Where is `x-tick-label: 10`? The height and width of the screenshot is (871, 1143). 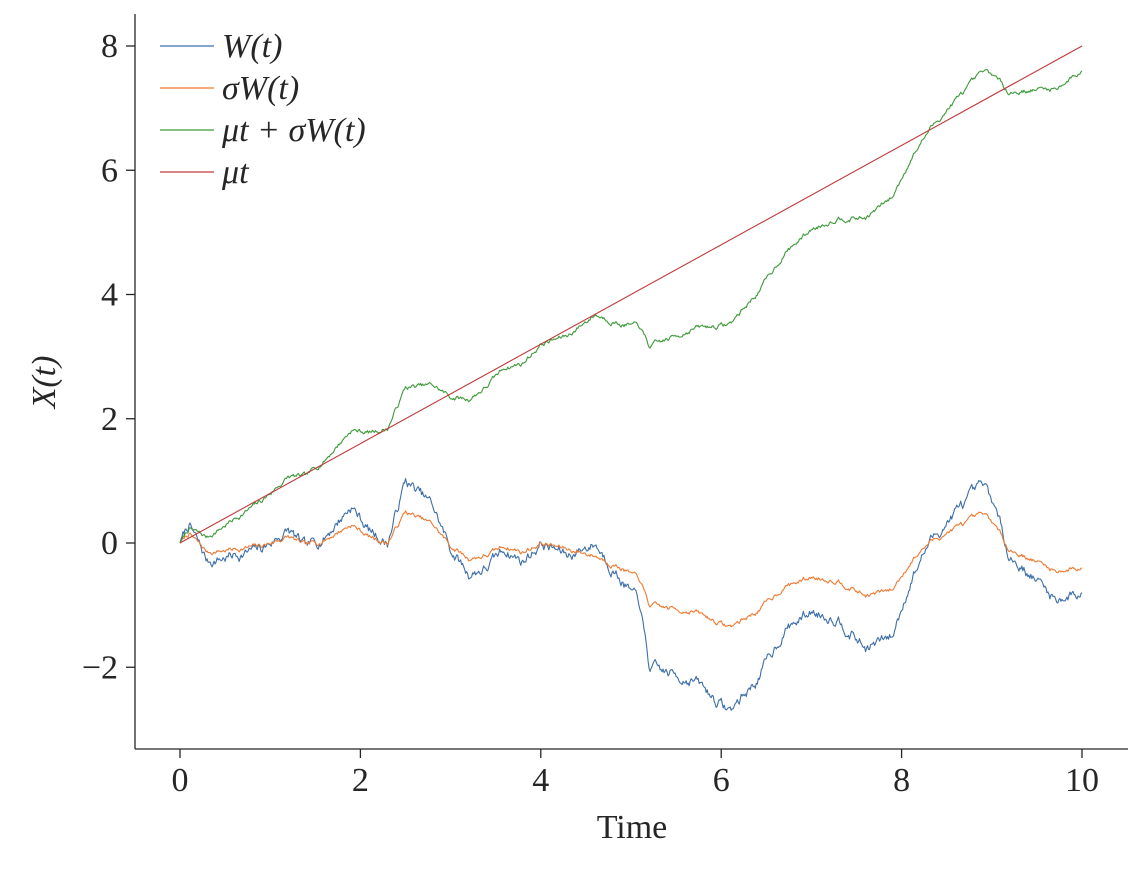
x-tick-label: 10 is located at coordinates (1082, 780).